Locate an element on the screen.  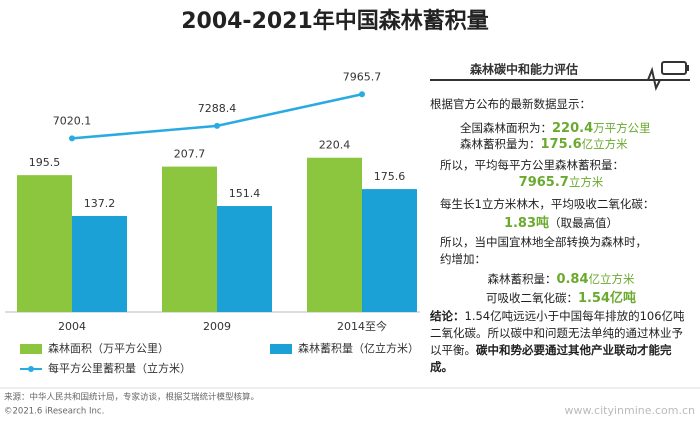
panel-text: 万平方公里 is located at coordinates (622, 128).